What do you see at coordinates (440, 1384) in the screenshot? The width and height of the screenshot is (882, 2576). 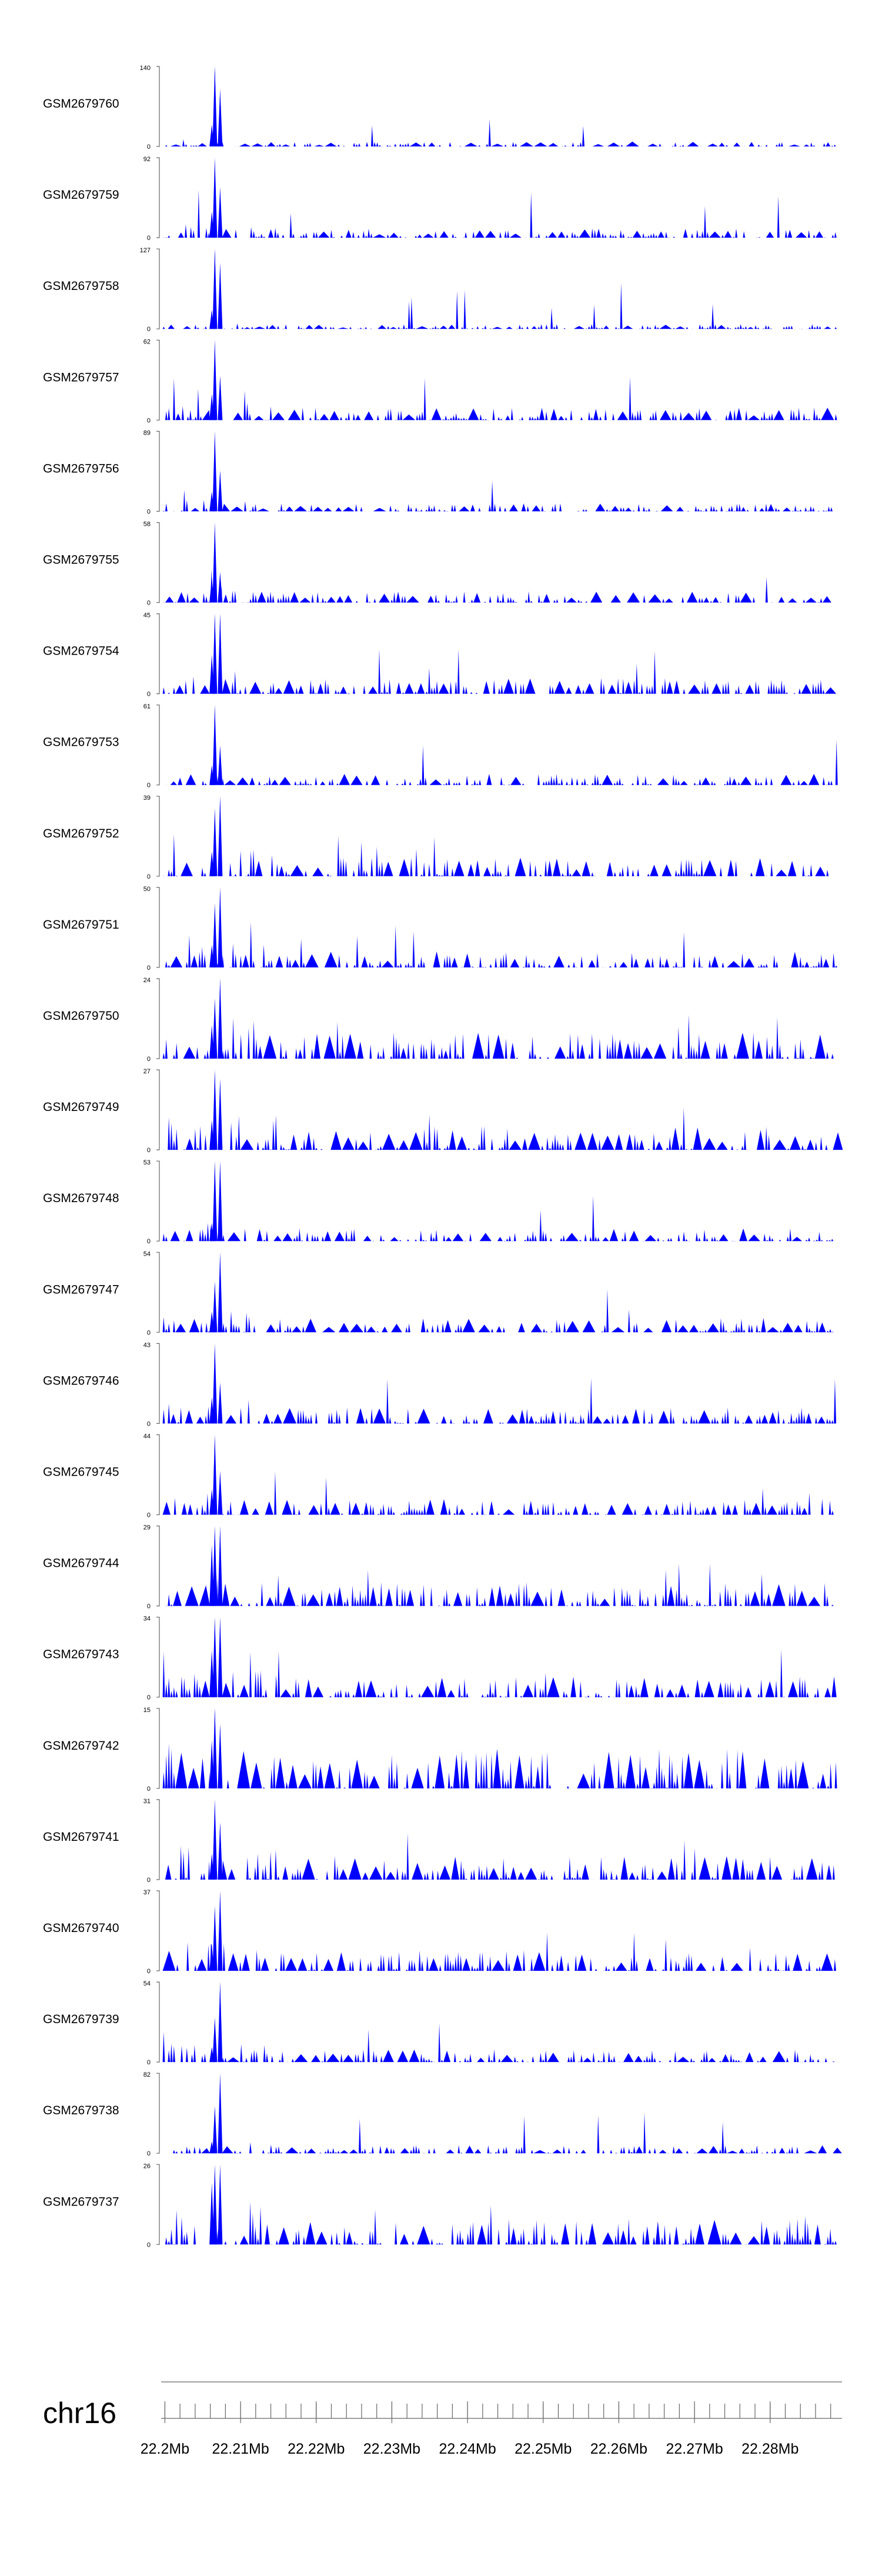 I see `track-GSM2679746: GSM2679746 43 0` at bounding box center [440, 1384].